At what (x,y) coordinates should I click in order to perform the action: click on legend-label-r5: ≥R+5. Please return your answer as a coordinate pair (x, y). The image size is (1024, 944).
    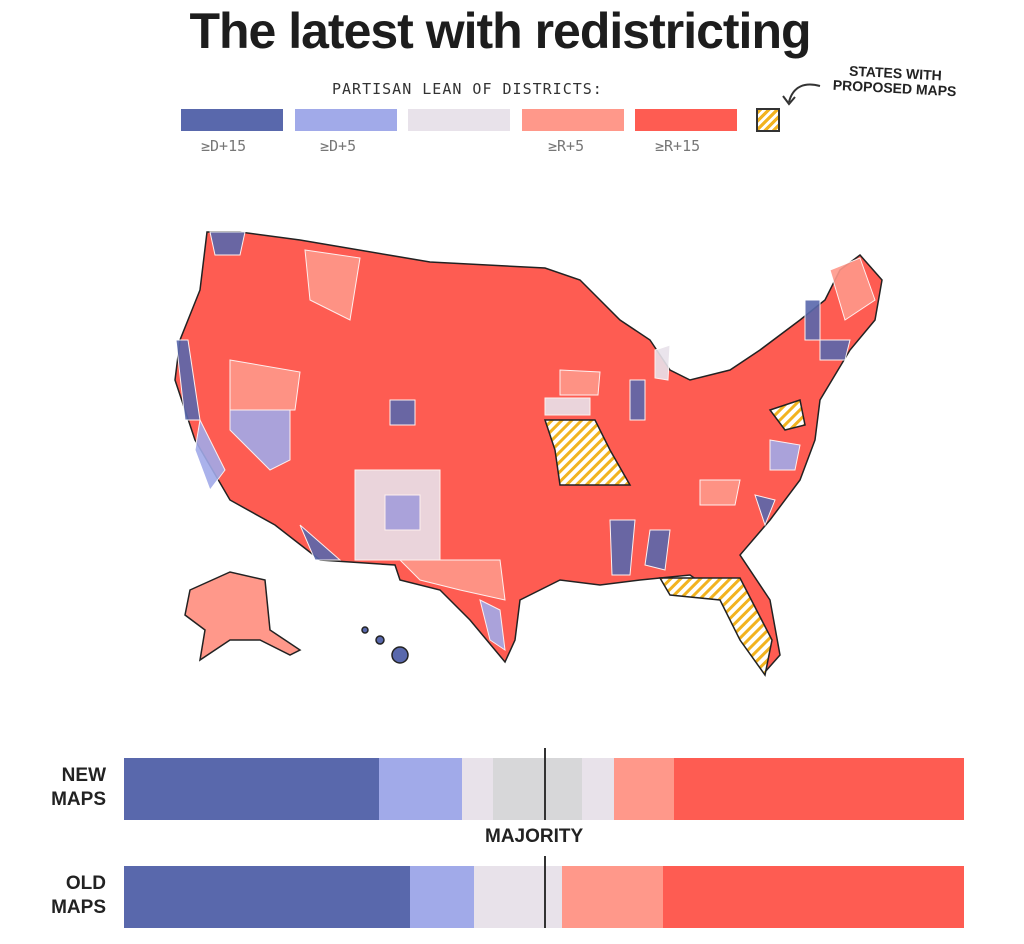
    Looking at the image, I should click on (566, 146).